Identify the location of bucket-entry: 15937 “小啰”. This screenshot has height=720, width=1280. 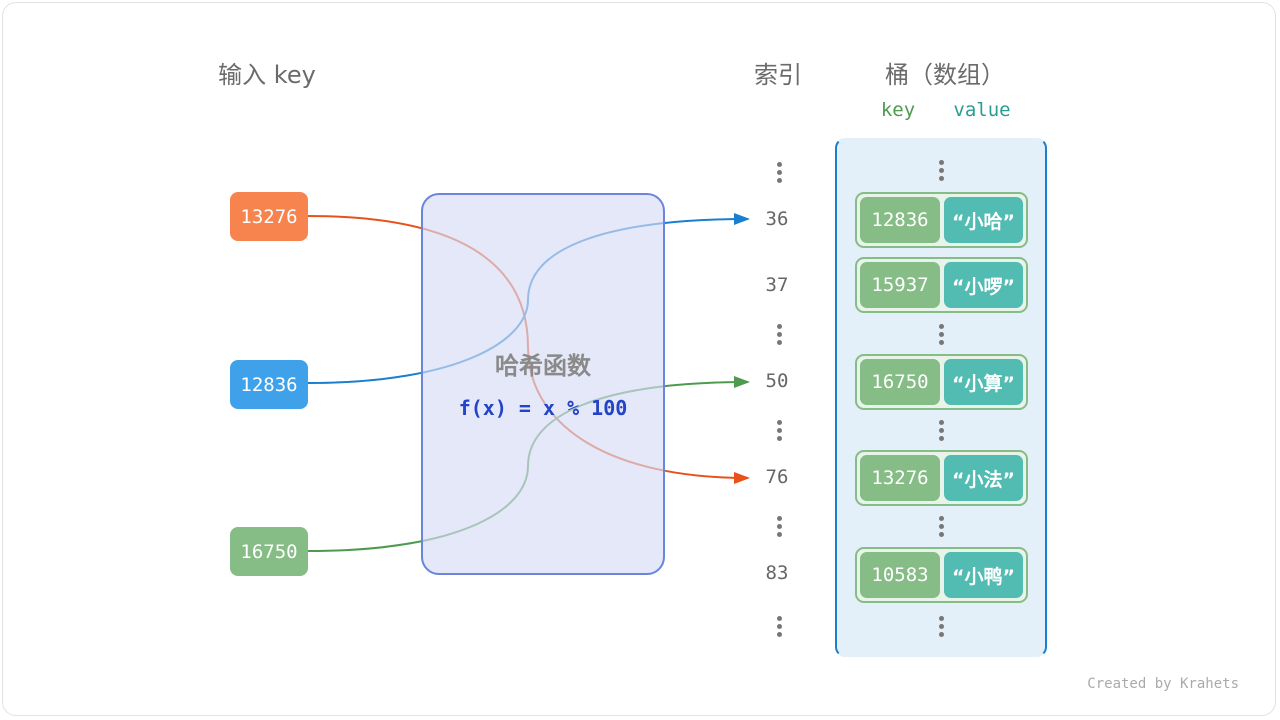
(941, 285).